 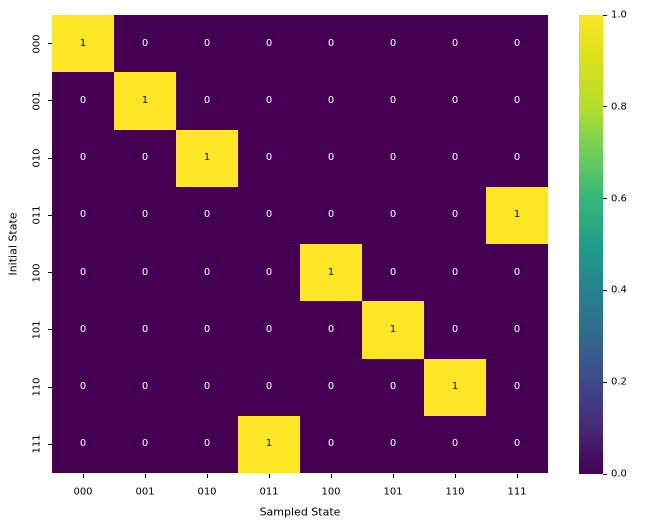 I want to click on x-tick-label: 101, so click(x=393, y=492).